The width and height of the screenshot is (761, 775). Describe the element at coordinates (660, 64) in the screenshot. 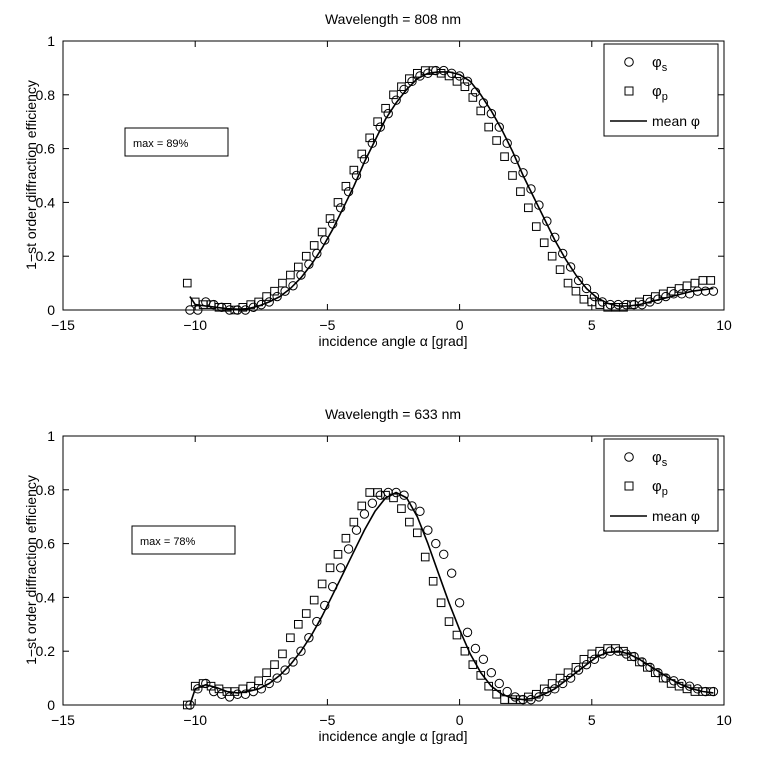

I see `legend-label-phi-s: φs` at that location.